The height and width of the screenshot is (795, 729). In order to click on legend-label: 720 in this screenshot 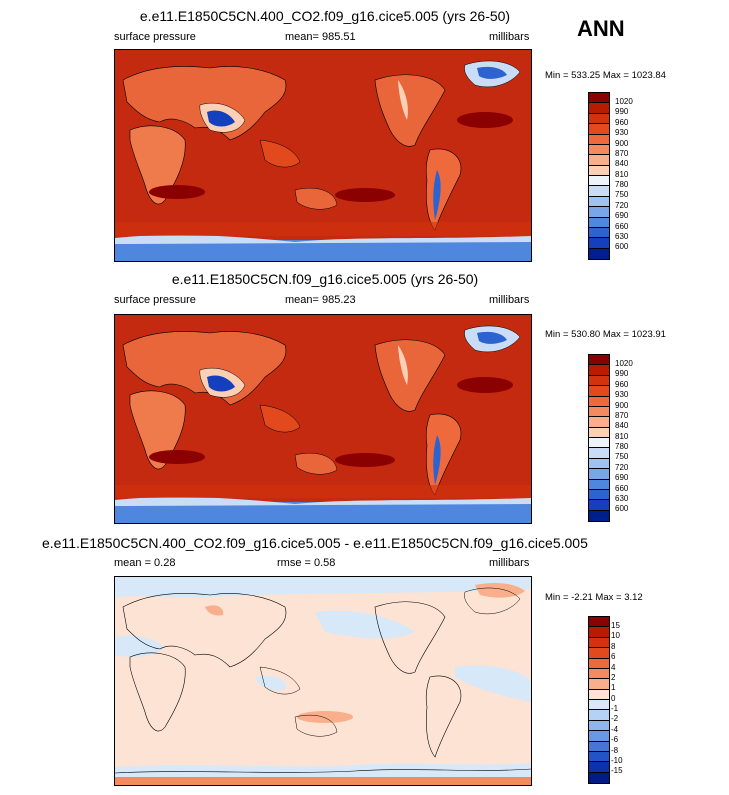, I will do `click(622, 467)`.